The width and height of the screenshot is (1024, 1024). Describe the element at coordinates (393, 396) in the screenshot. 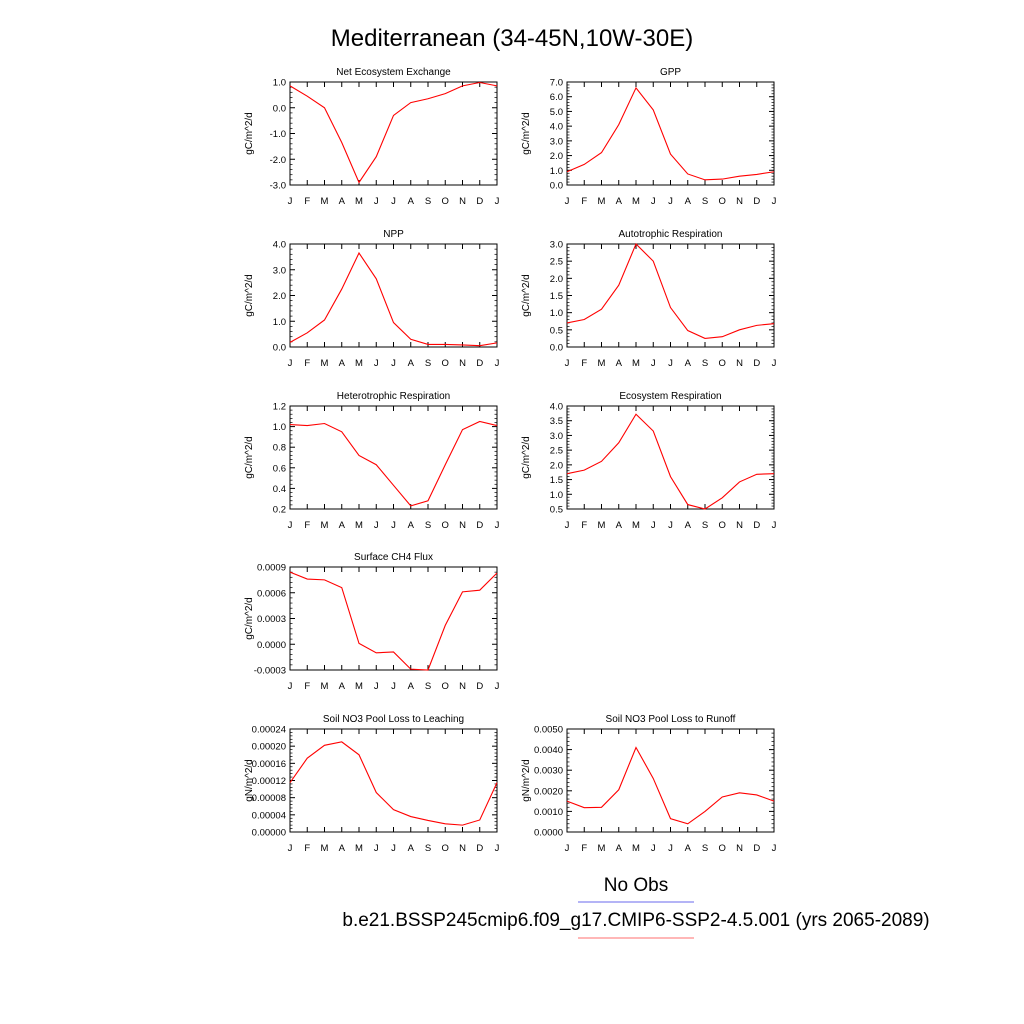

I see `panel-title: Heterotrophic Respiration` at that location.